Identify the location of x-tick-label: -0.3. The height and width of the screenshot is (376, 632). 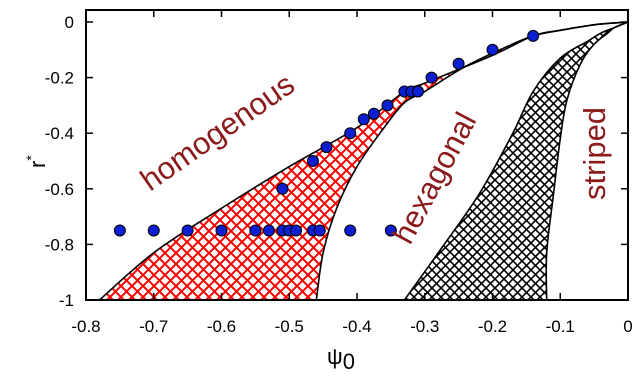
(424, 326).